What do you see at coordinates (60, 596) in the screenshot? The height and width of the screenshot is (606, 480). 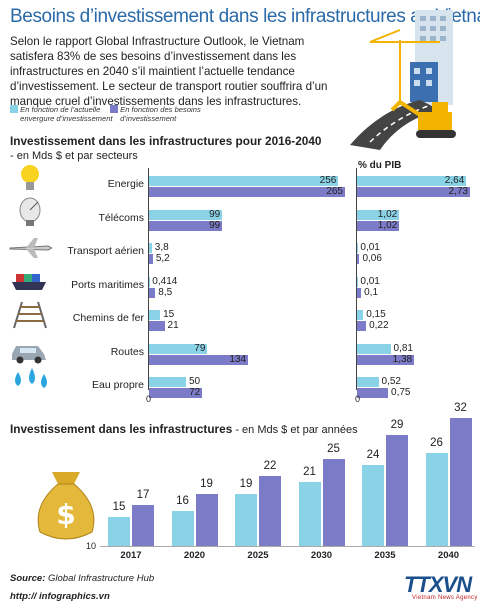 I see `site-link: http:// infographics.vn` at bounding box center [60, 596].